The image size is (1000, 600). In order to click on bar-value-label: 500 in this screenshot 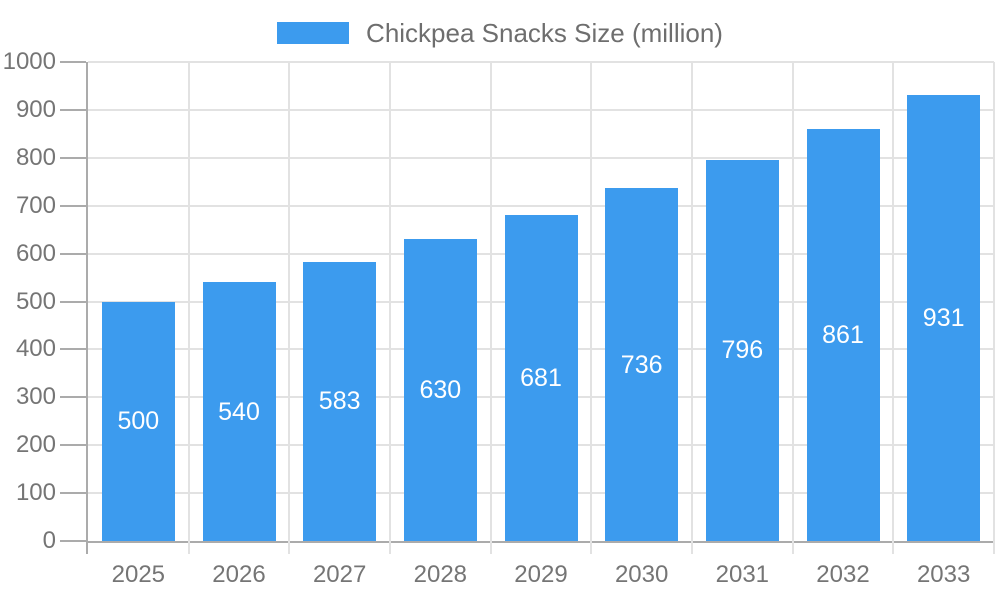, I will do `click(138, 421)`.